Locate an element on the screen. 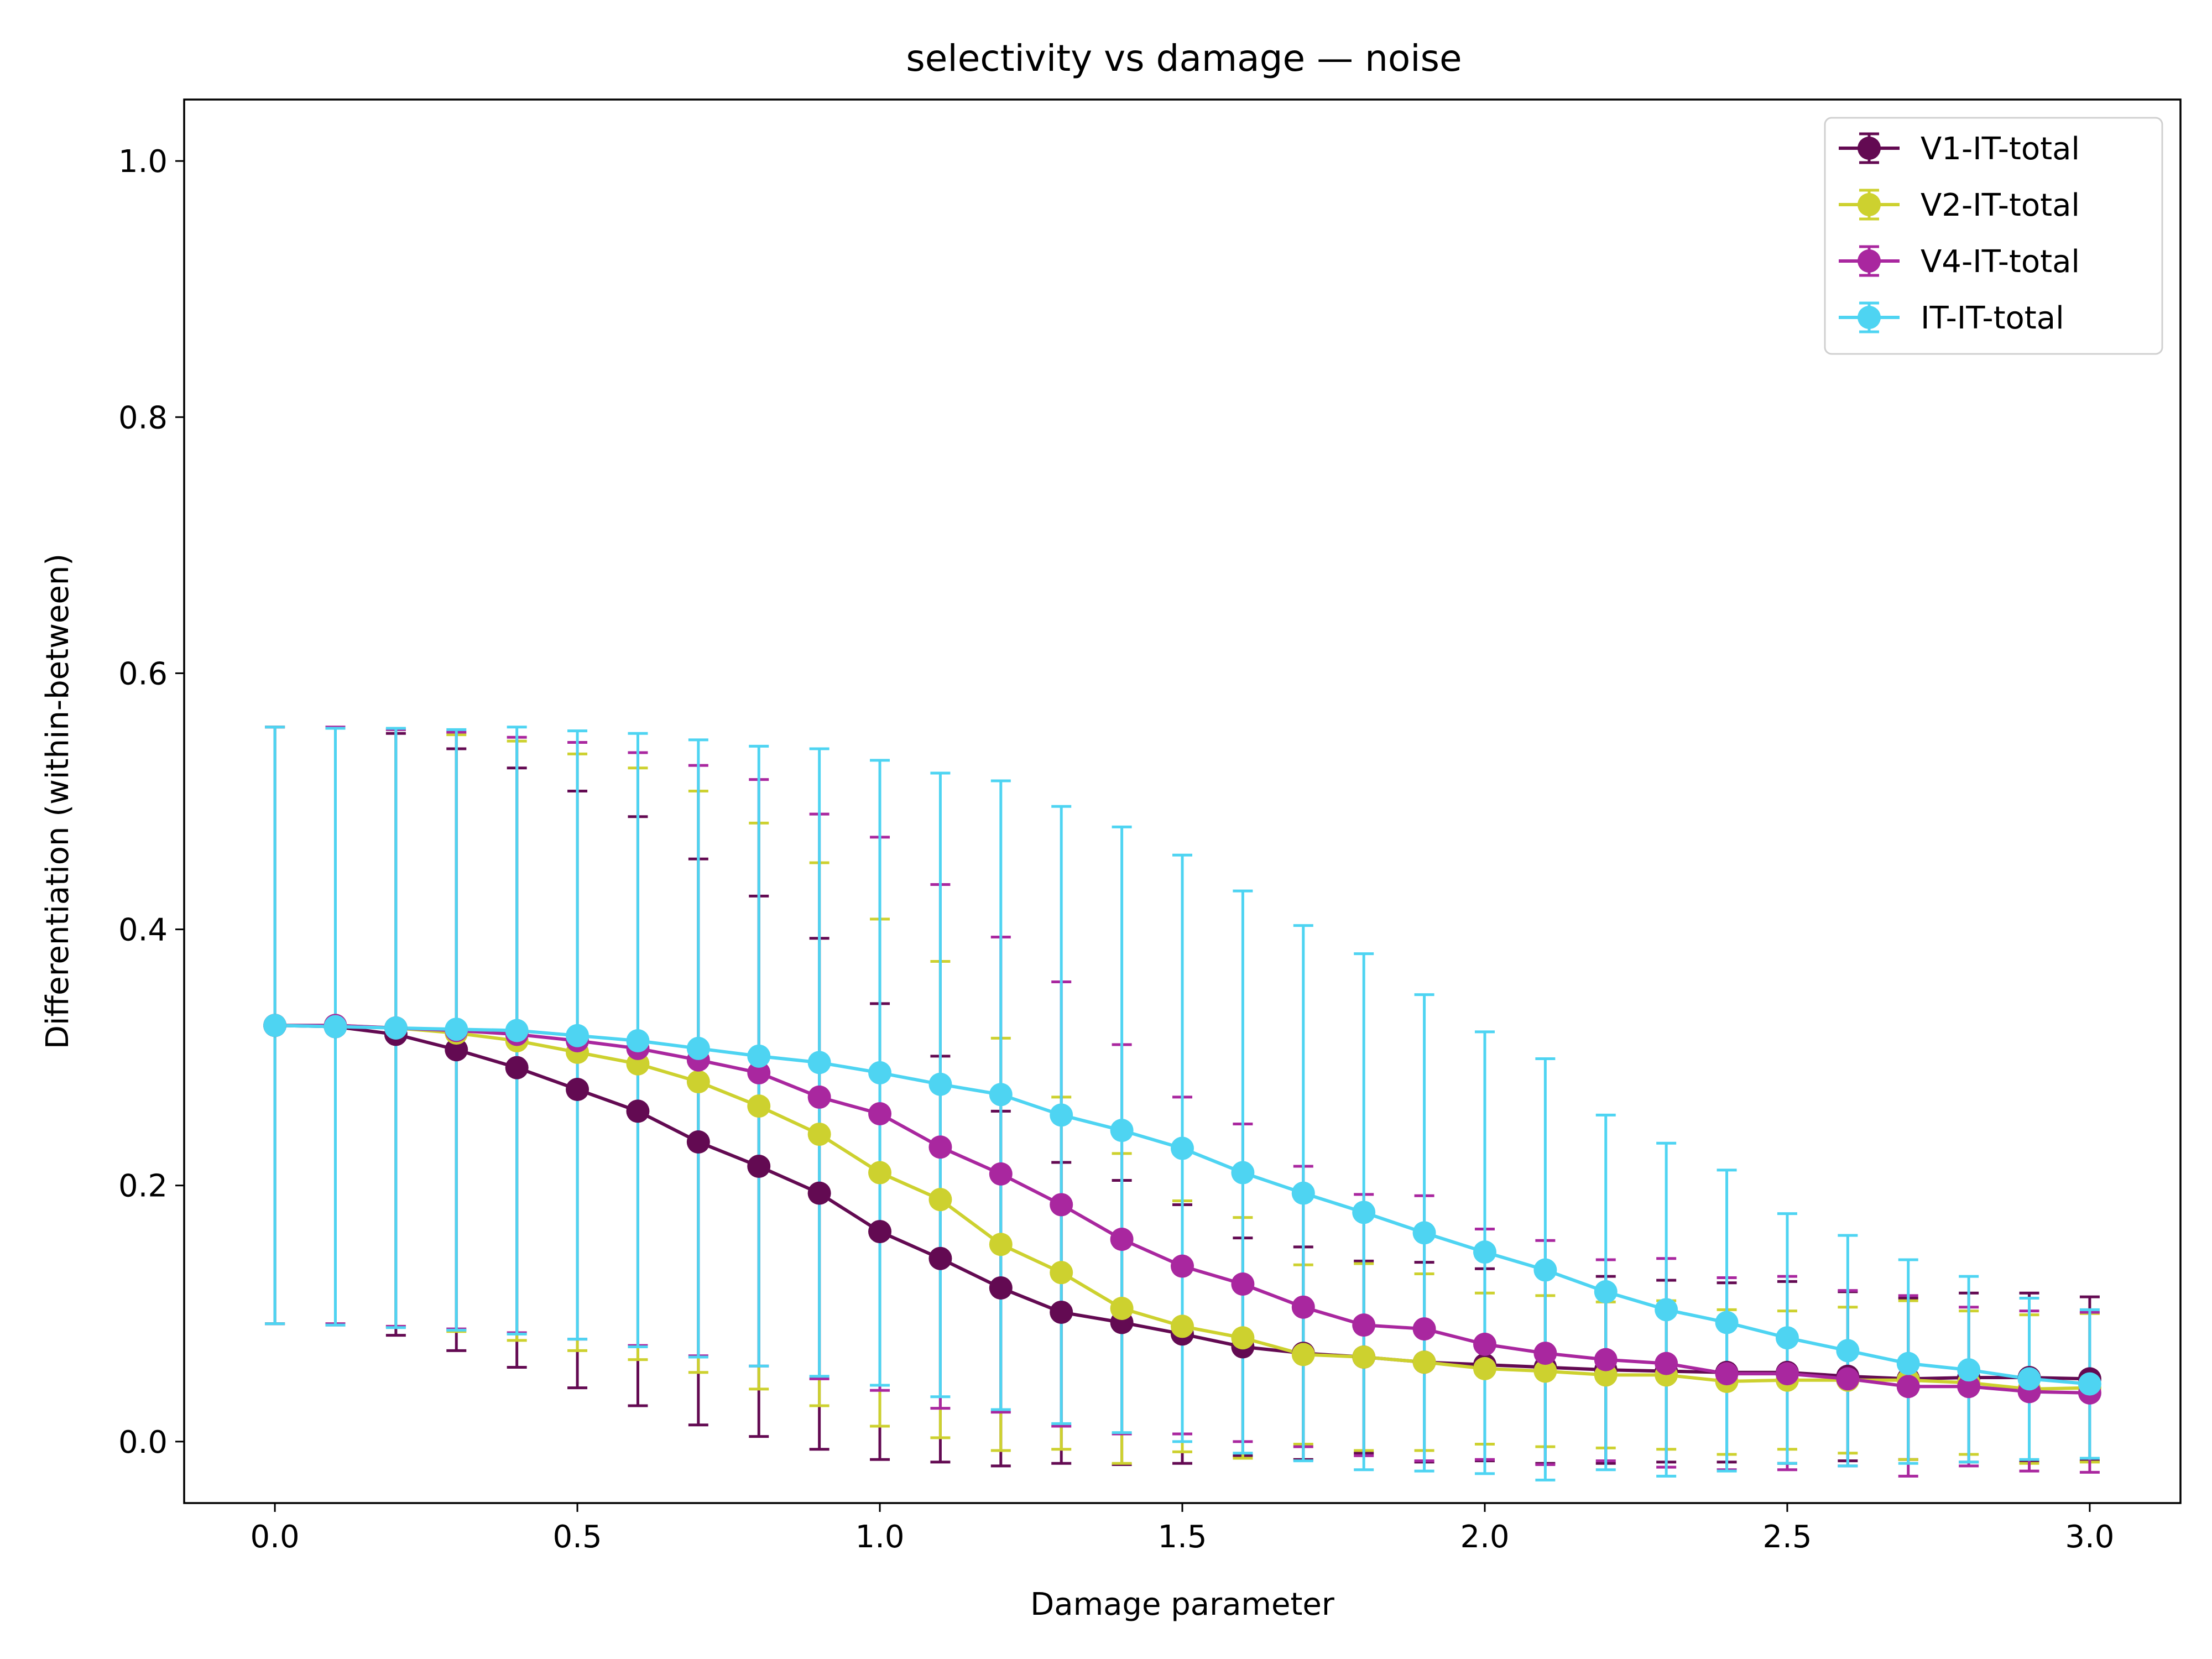  y-tick-label: 0.2 is located at coordinates (143, 1186).